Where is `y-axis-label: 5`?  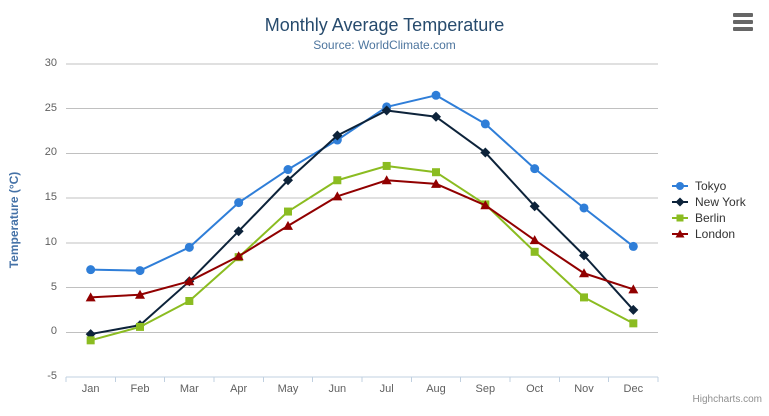 y-axis-label: 5 is located at coordinates (53, 286).